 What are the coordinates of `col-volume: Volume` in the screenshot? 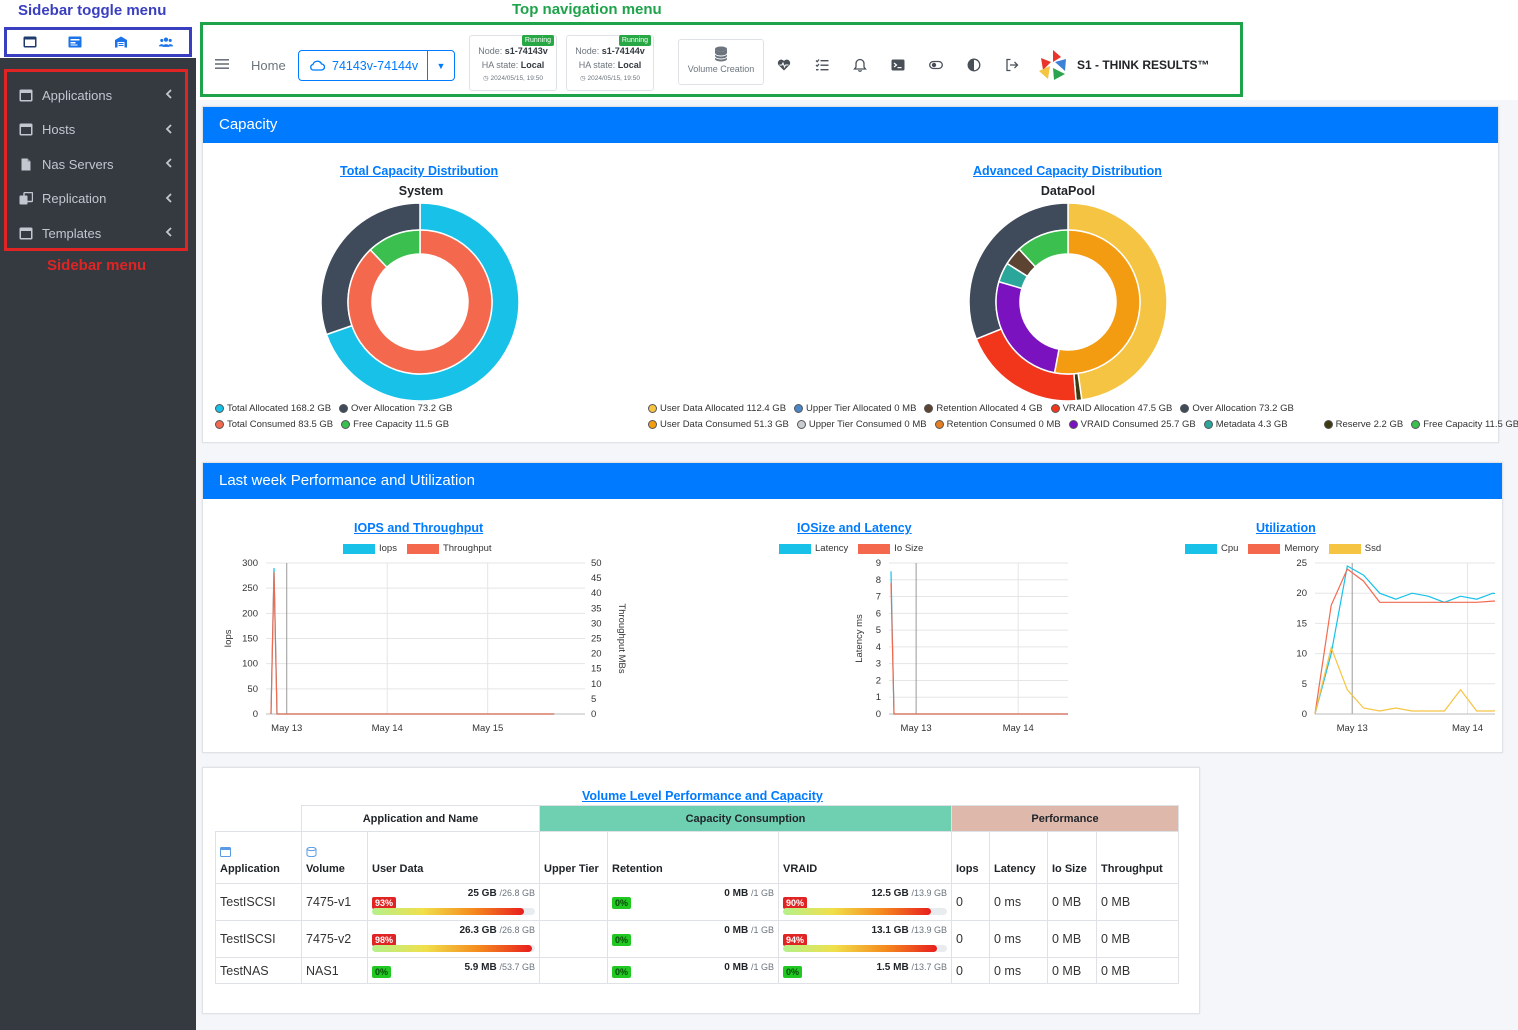 It's located at (334, 857).